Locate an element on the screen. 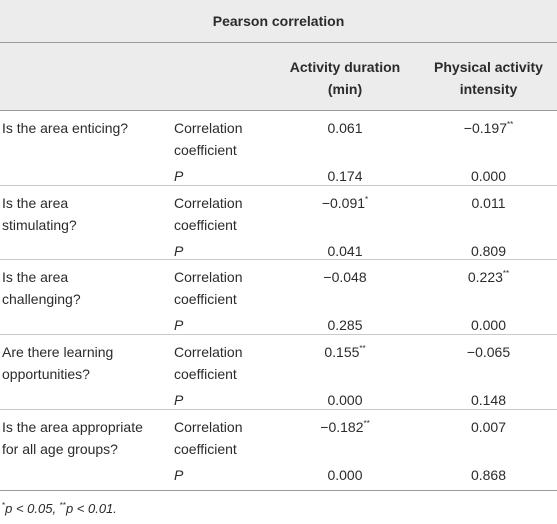  coefficient-value-col2: 0.007 is located at coordinates (488, 427).